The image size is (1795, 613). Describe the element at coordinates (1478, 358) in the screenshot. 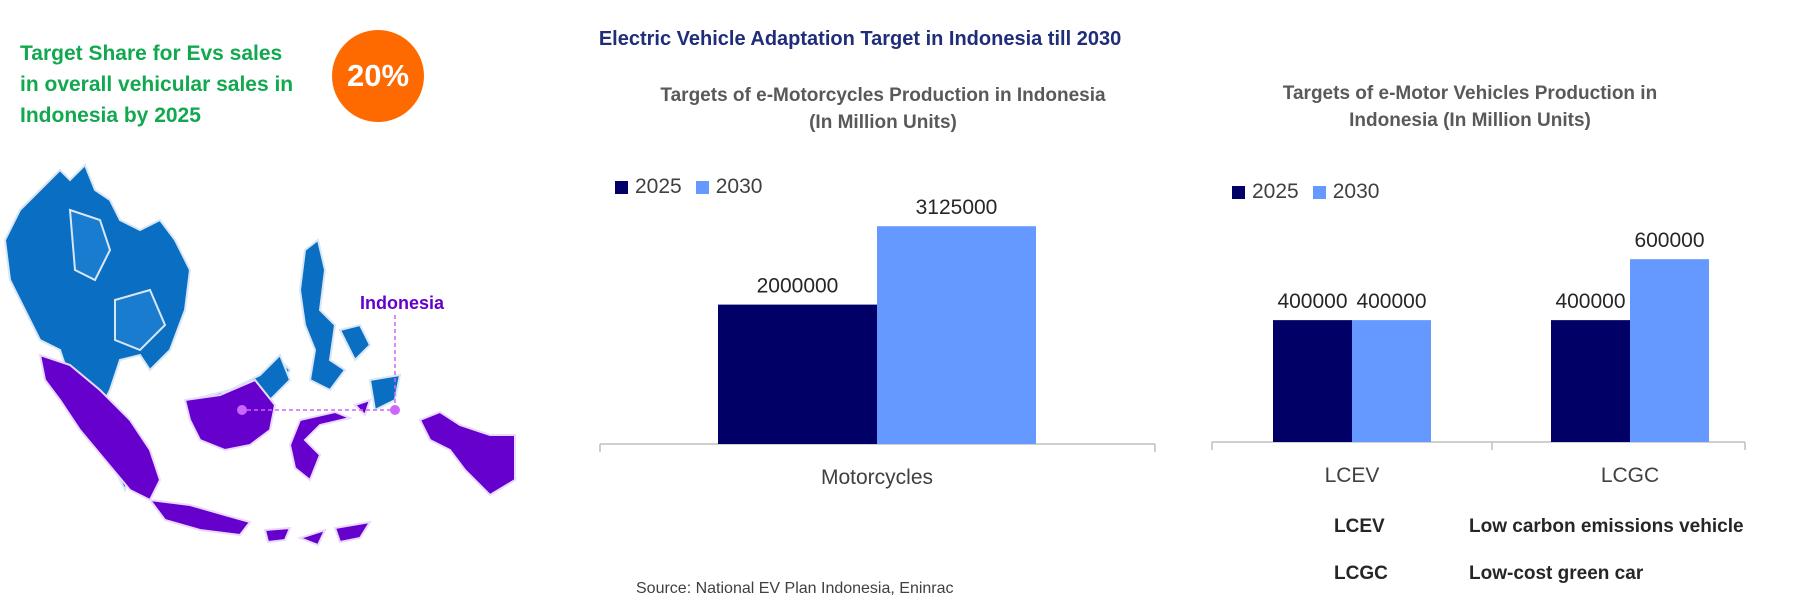

I see `motor-vehicles-bar-chart: 400000 400000 LCEV 400000 600000 LCGC` at that location.